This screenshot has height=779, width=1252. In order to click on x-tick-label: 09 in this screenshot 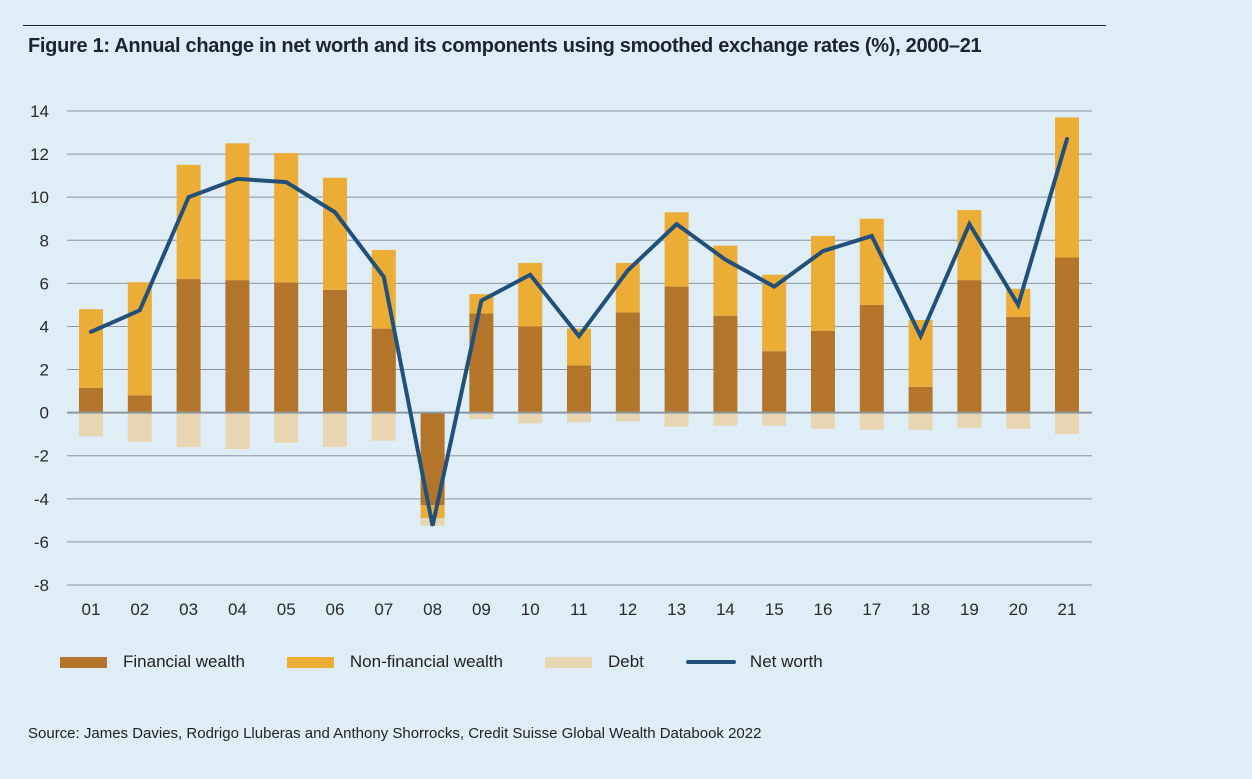, I will do `click(481, 609)`.